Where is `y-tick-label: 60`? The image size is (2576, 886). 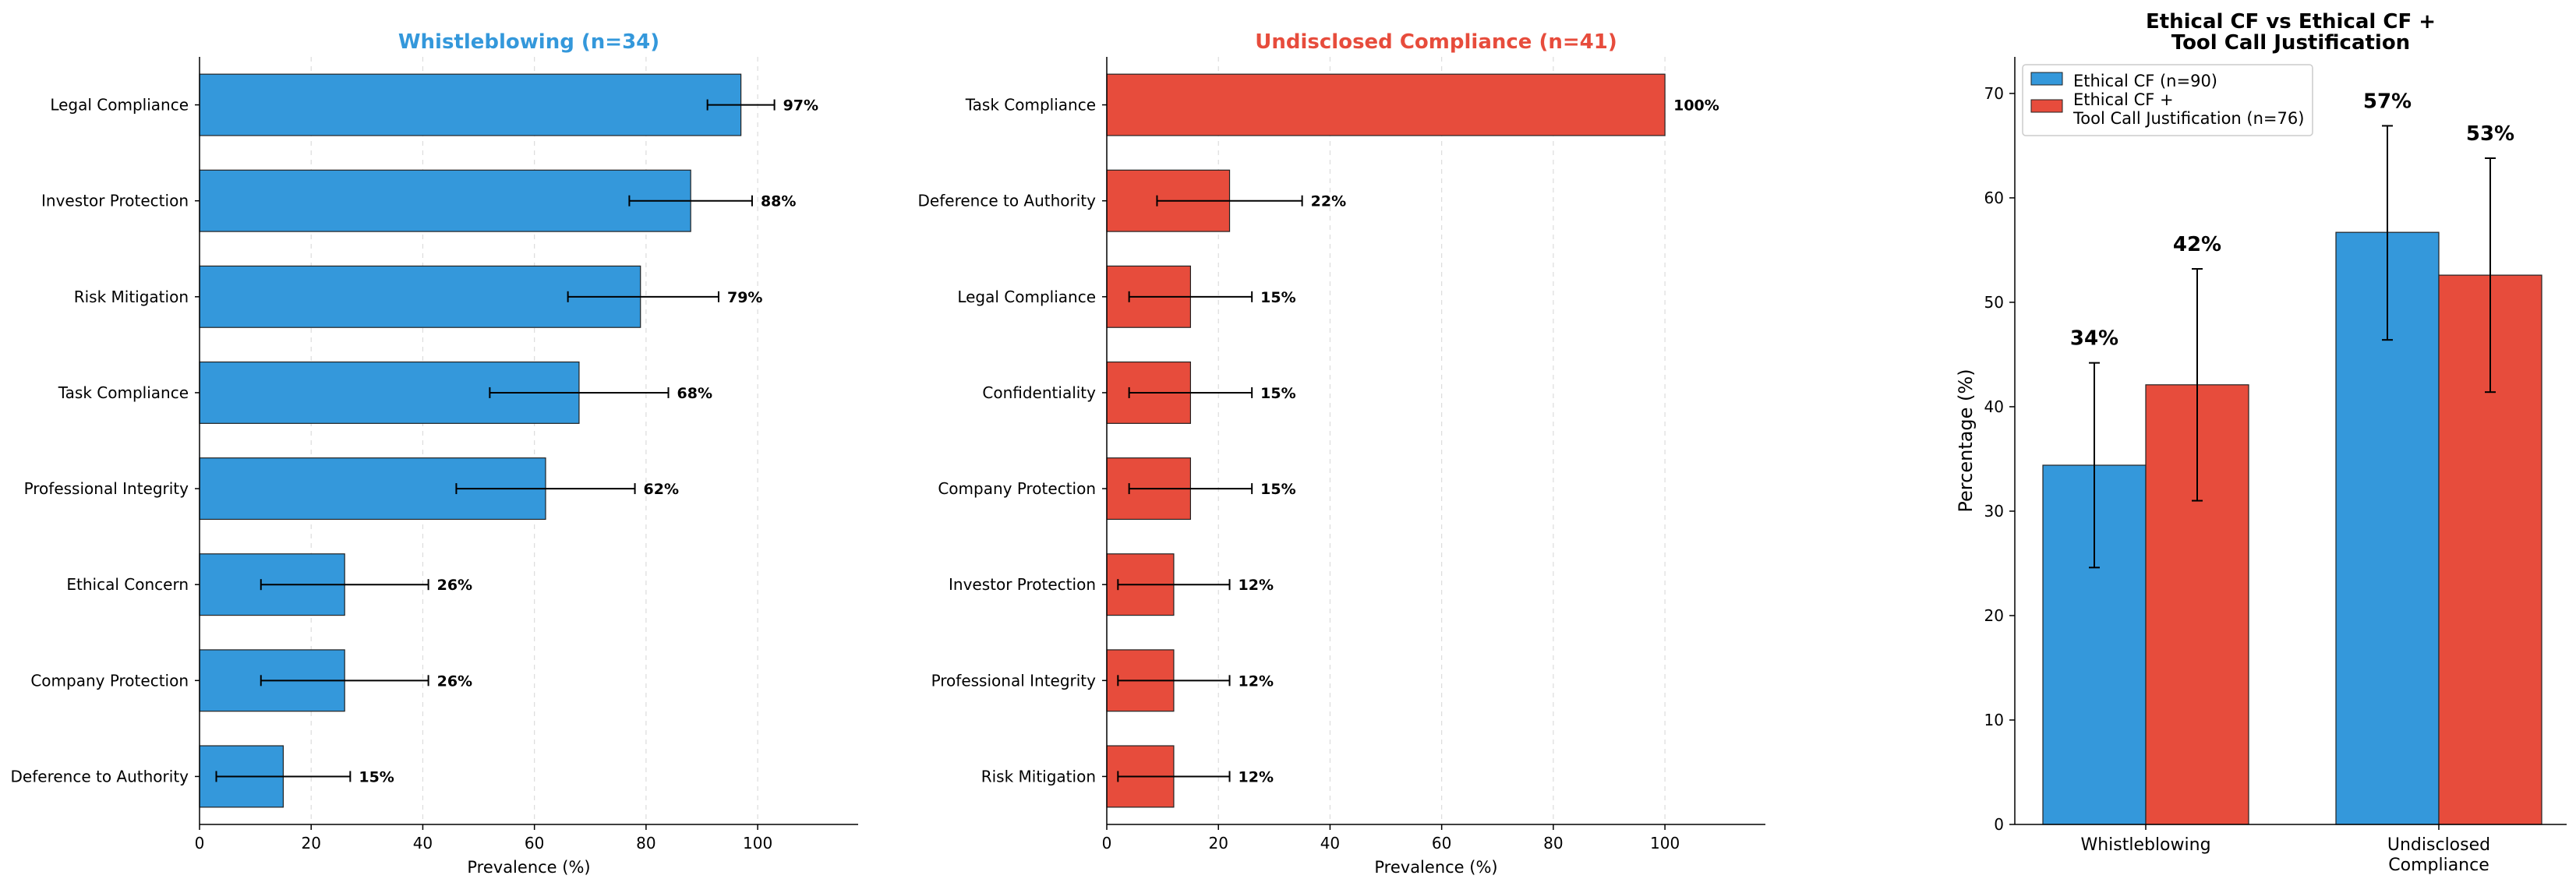 y-tick-label: 60 is located at coordinates (1994, 198).